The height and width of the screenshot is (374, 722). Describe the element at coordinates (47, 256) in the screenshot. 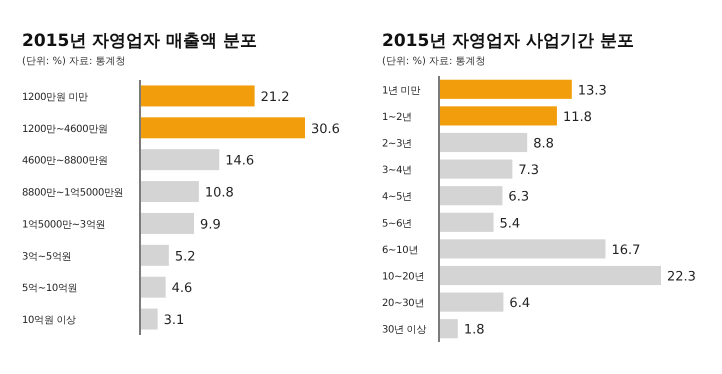

I see `y-tick-label: 3억~5억원` at that location.